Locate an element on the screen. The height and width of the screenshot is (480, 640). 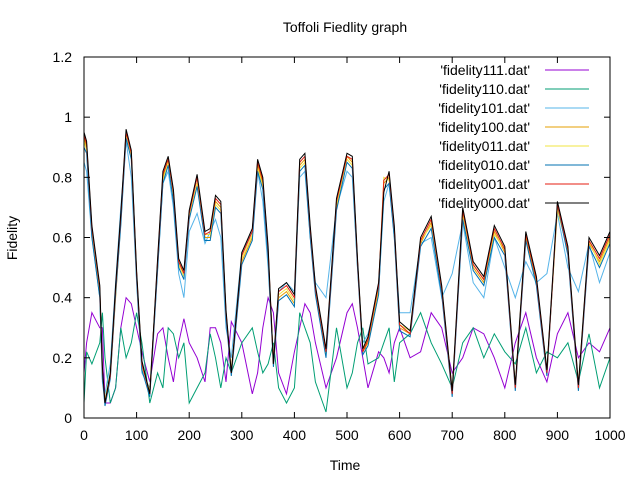
legend-label: 'fidelity010.dat' is located at coordinates (484, 165).